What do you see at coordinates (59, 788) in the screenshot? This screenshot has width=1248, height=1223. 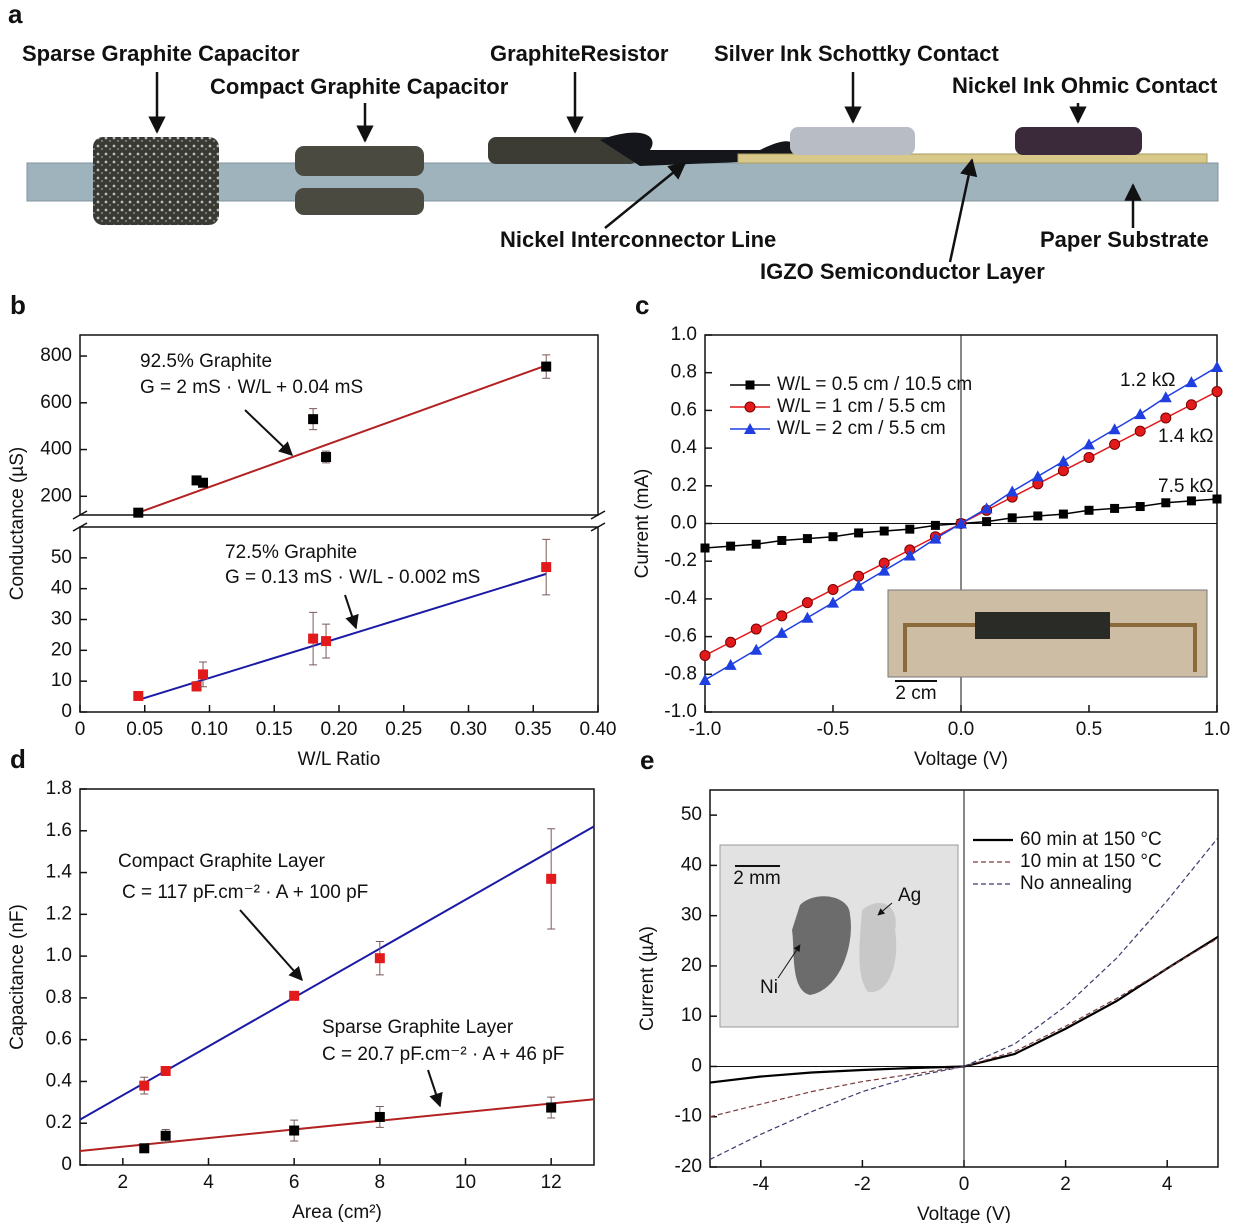 I see `y-tick-label: 1.8` at bounding box center [59, 788].